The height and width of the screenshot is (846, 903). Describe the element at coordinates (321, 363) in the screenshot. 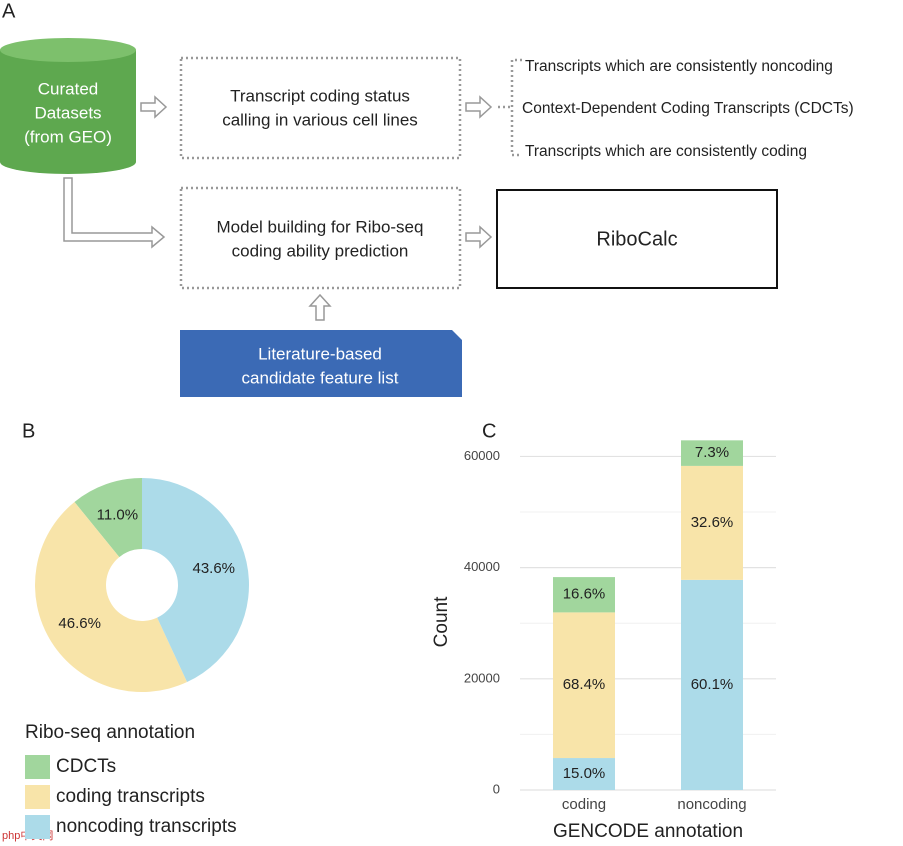

I see `features-box` at that location.